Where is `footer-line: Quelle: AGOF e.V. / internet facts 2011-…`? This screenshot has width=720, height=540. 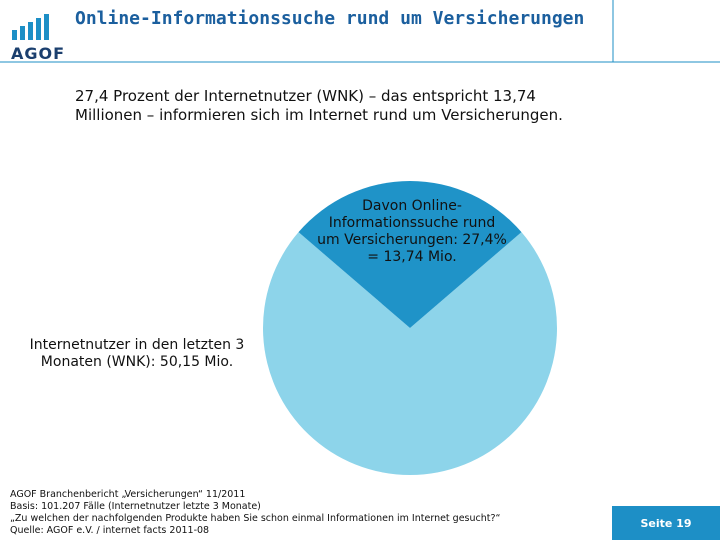 footer-line: Quelle: AGOF e.V. / internet facts 2011-… is located at coordinates (110, 530).